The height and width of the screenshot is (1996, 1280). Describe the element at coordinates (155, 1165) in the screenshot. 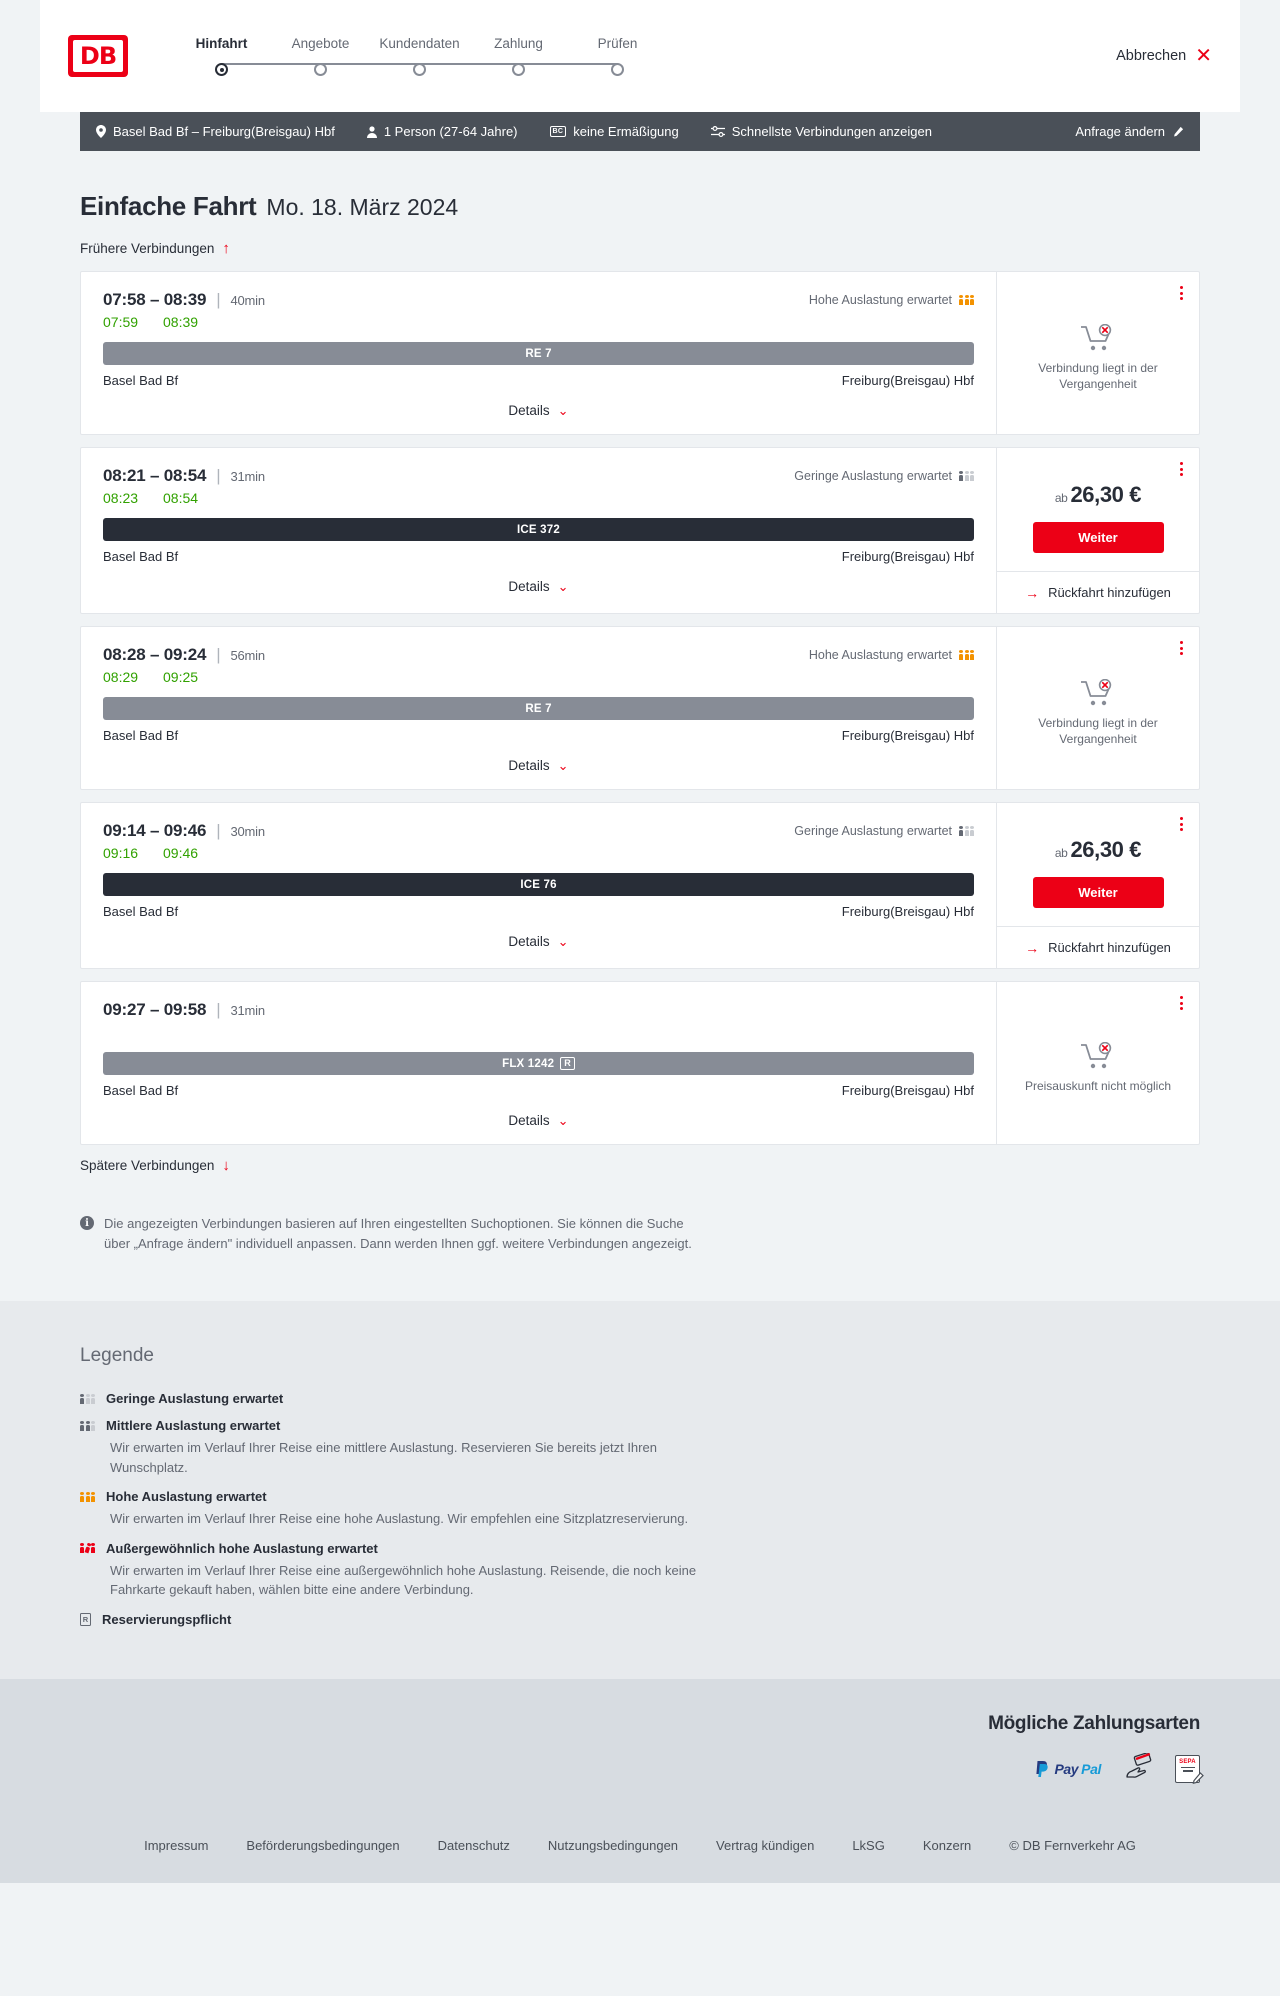

I see `later-connections-button: Spätere Verbindungen ↓` at that location.